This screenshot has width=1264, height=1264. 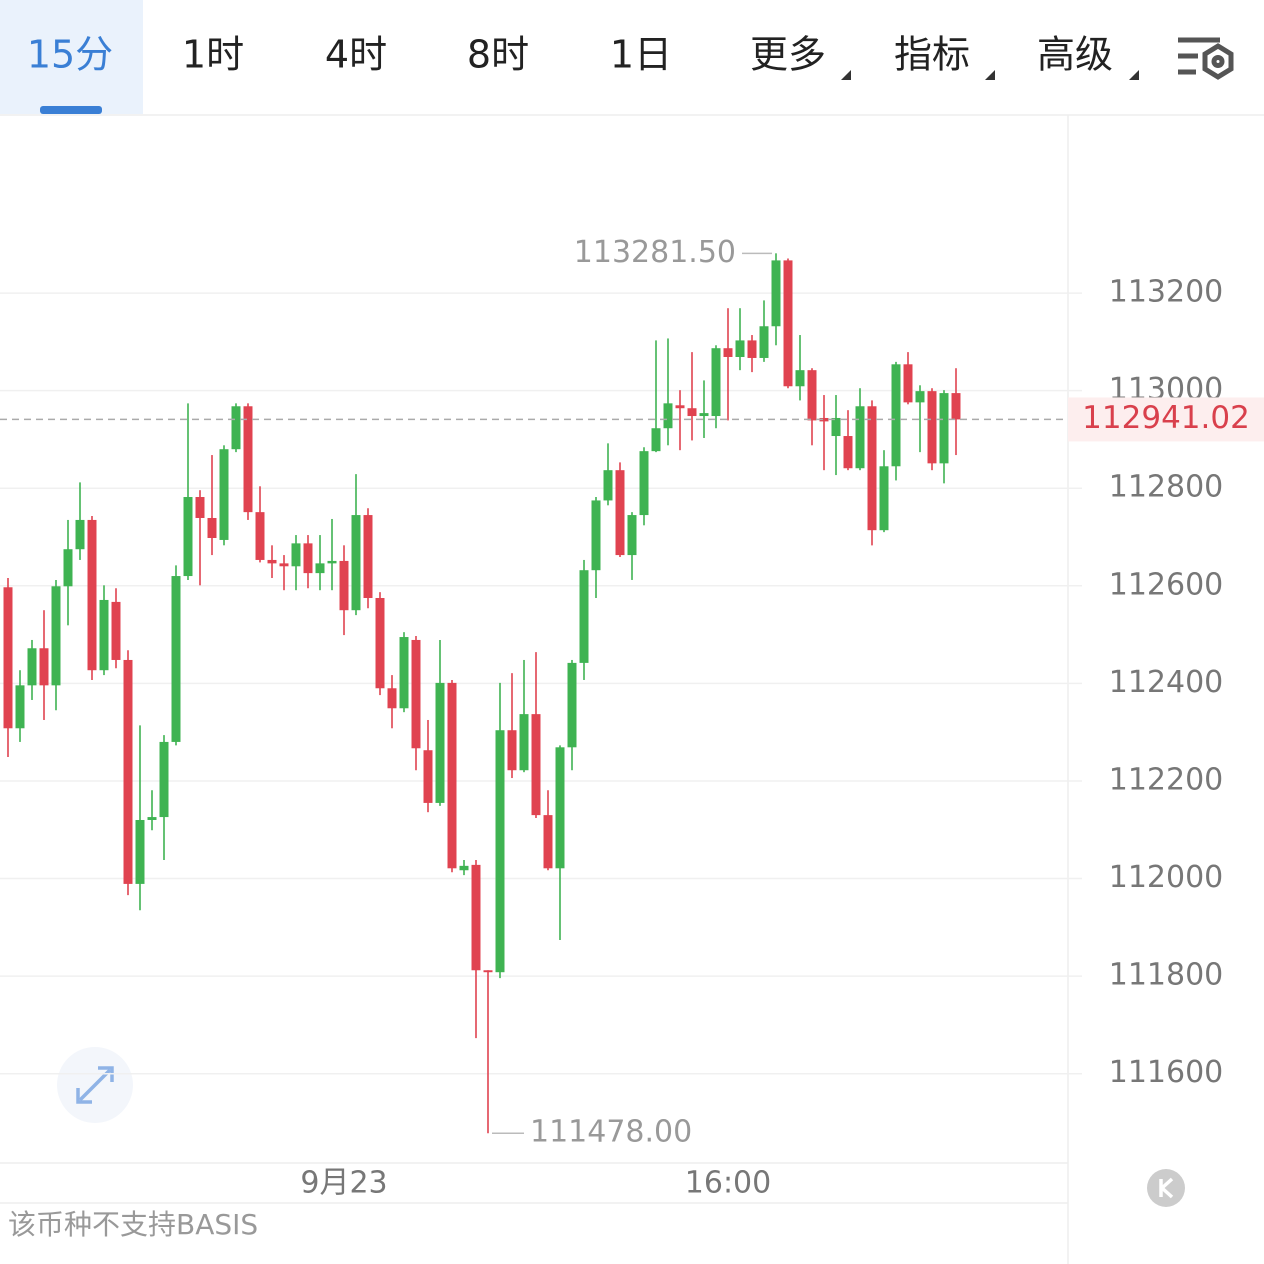 I want to click on x-tick-label: 9月23, so click(x=343, y=1183).